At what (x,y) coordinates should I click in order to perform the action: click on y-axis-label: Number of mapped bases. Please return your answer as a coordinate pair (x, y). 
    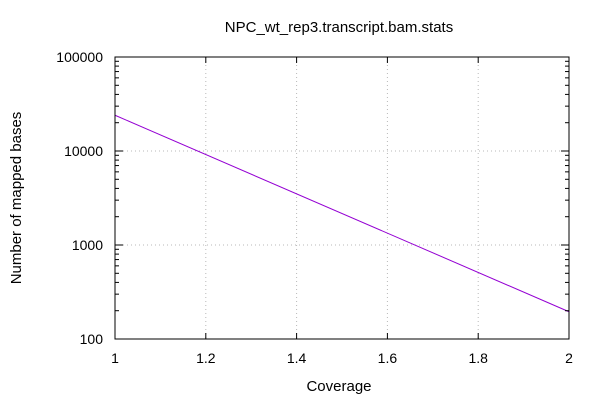
    Looking at the image, I should click on (16, 198).